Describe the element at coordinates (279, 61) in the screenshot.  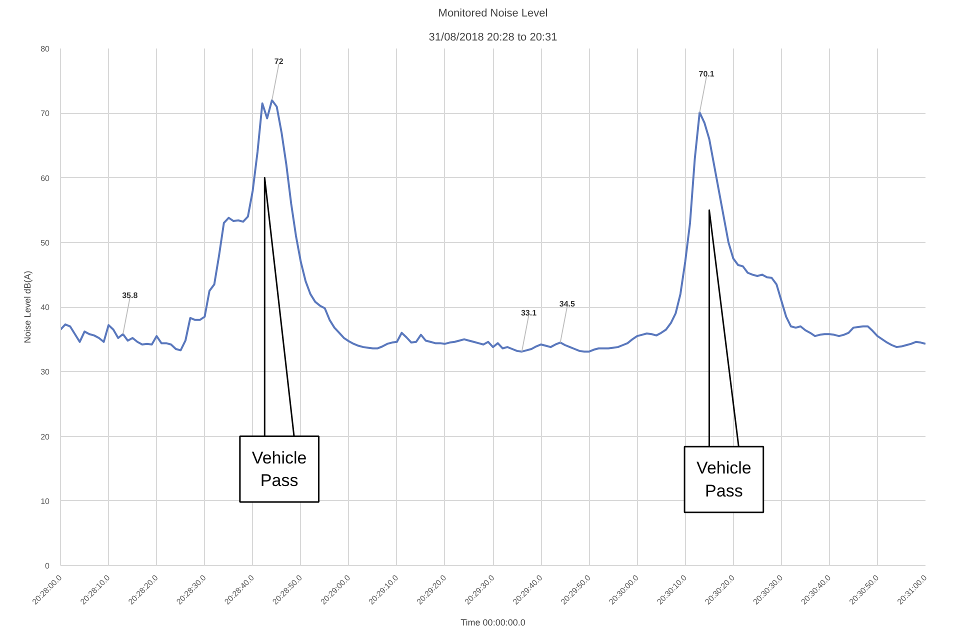
I see `data-label: 72` at that location.